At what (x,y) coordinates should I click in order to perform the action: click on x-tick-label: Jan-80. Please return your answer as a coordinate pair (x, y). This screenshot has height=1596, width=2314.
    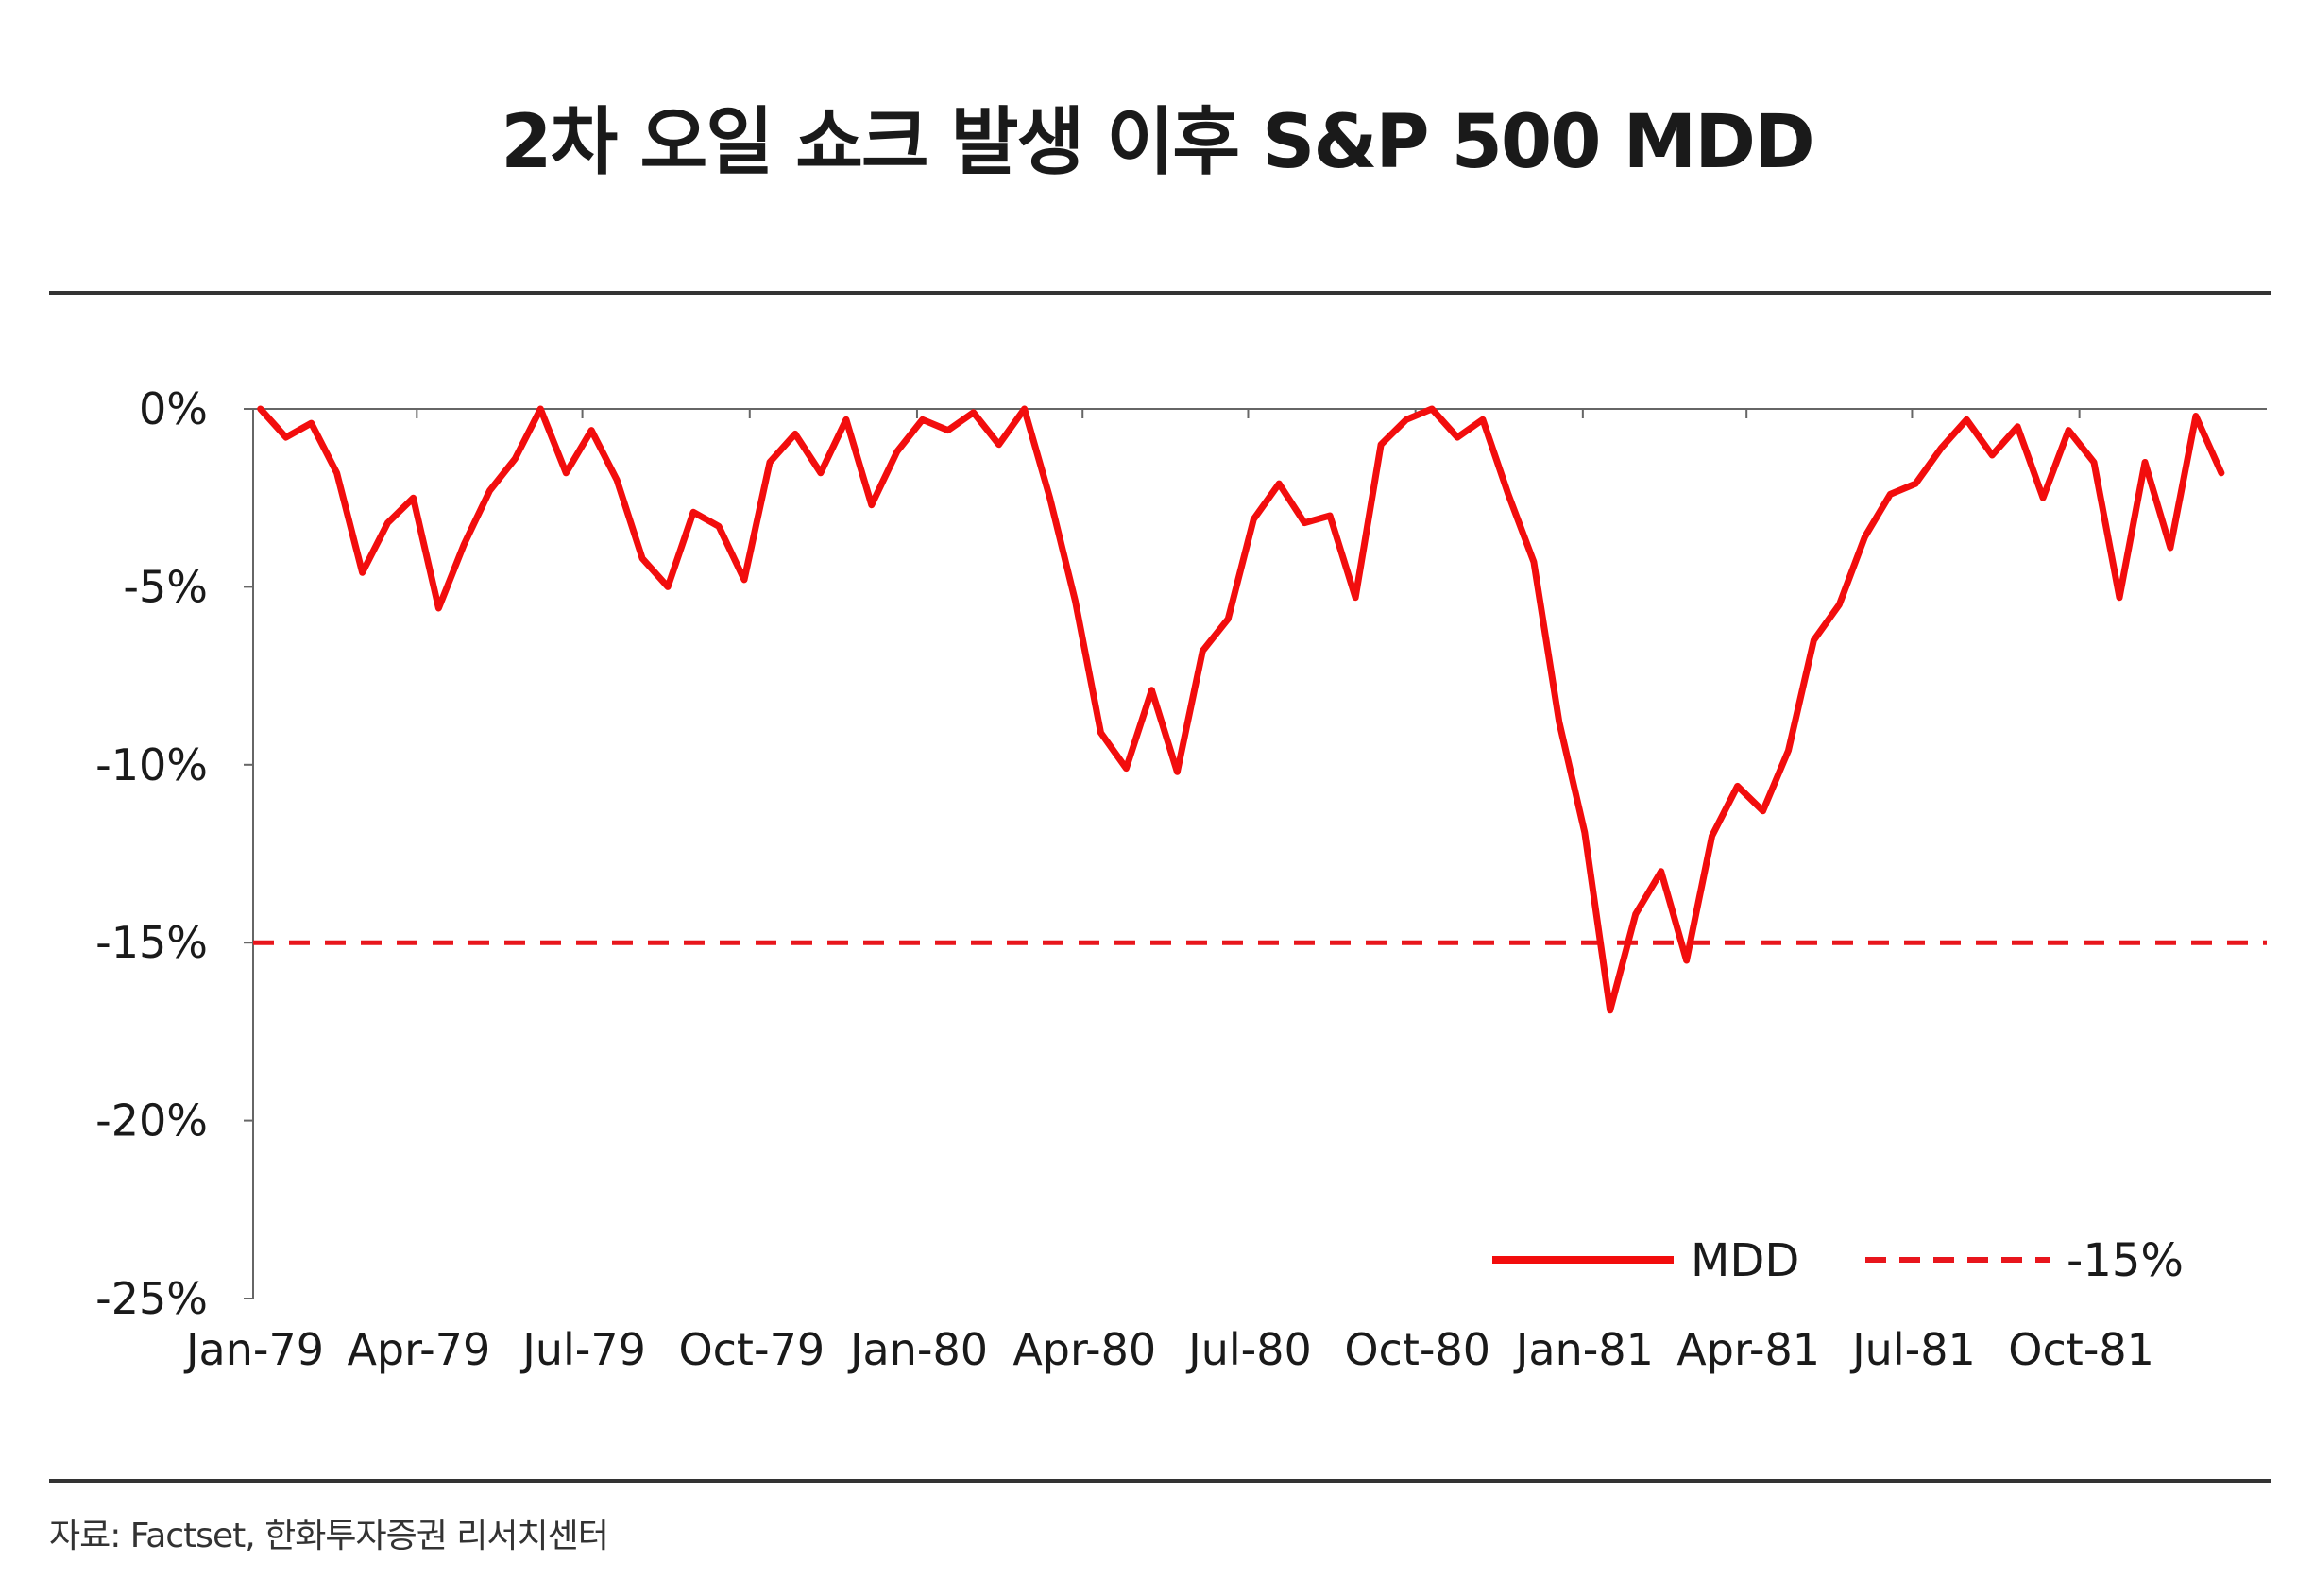
    Looking at the image, I should click on (917, 1349).